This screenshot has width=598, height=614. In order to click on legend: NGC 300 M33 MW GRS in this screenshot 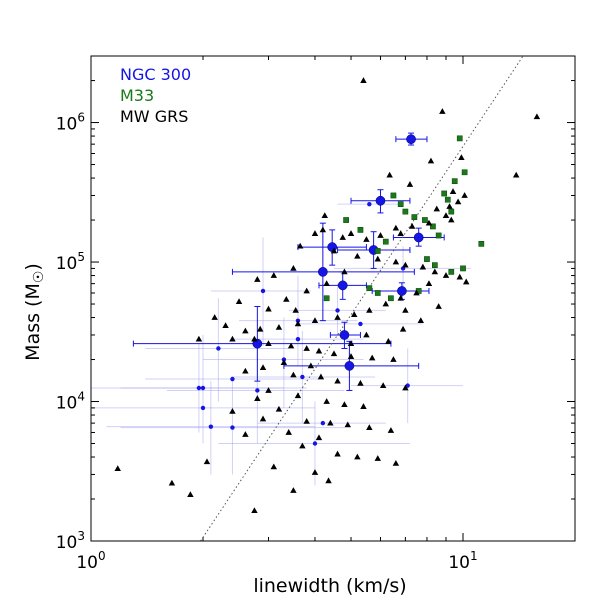, I will do `click(155, 95)`.